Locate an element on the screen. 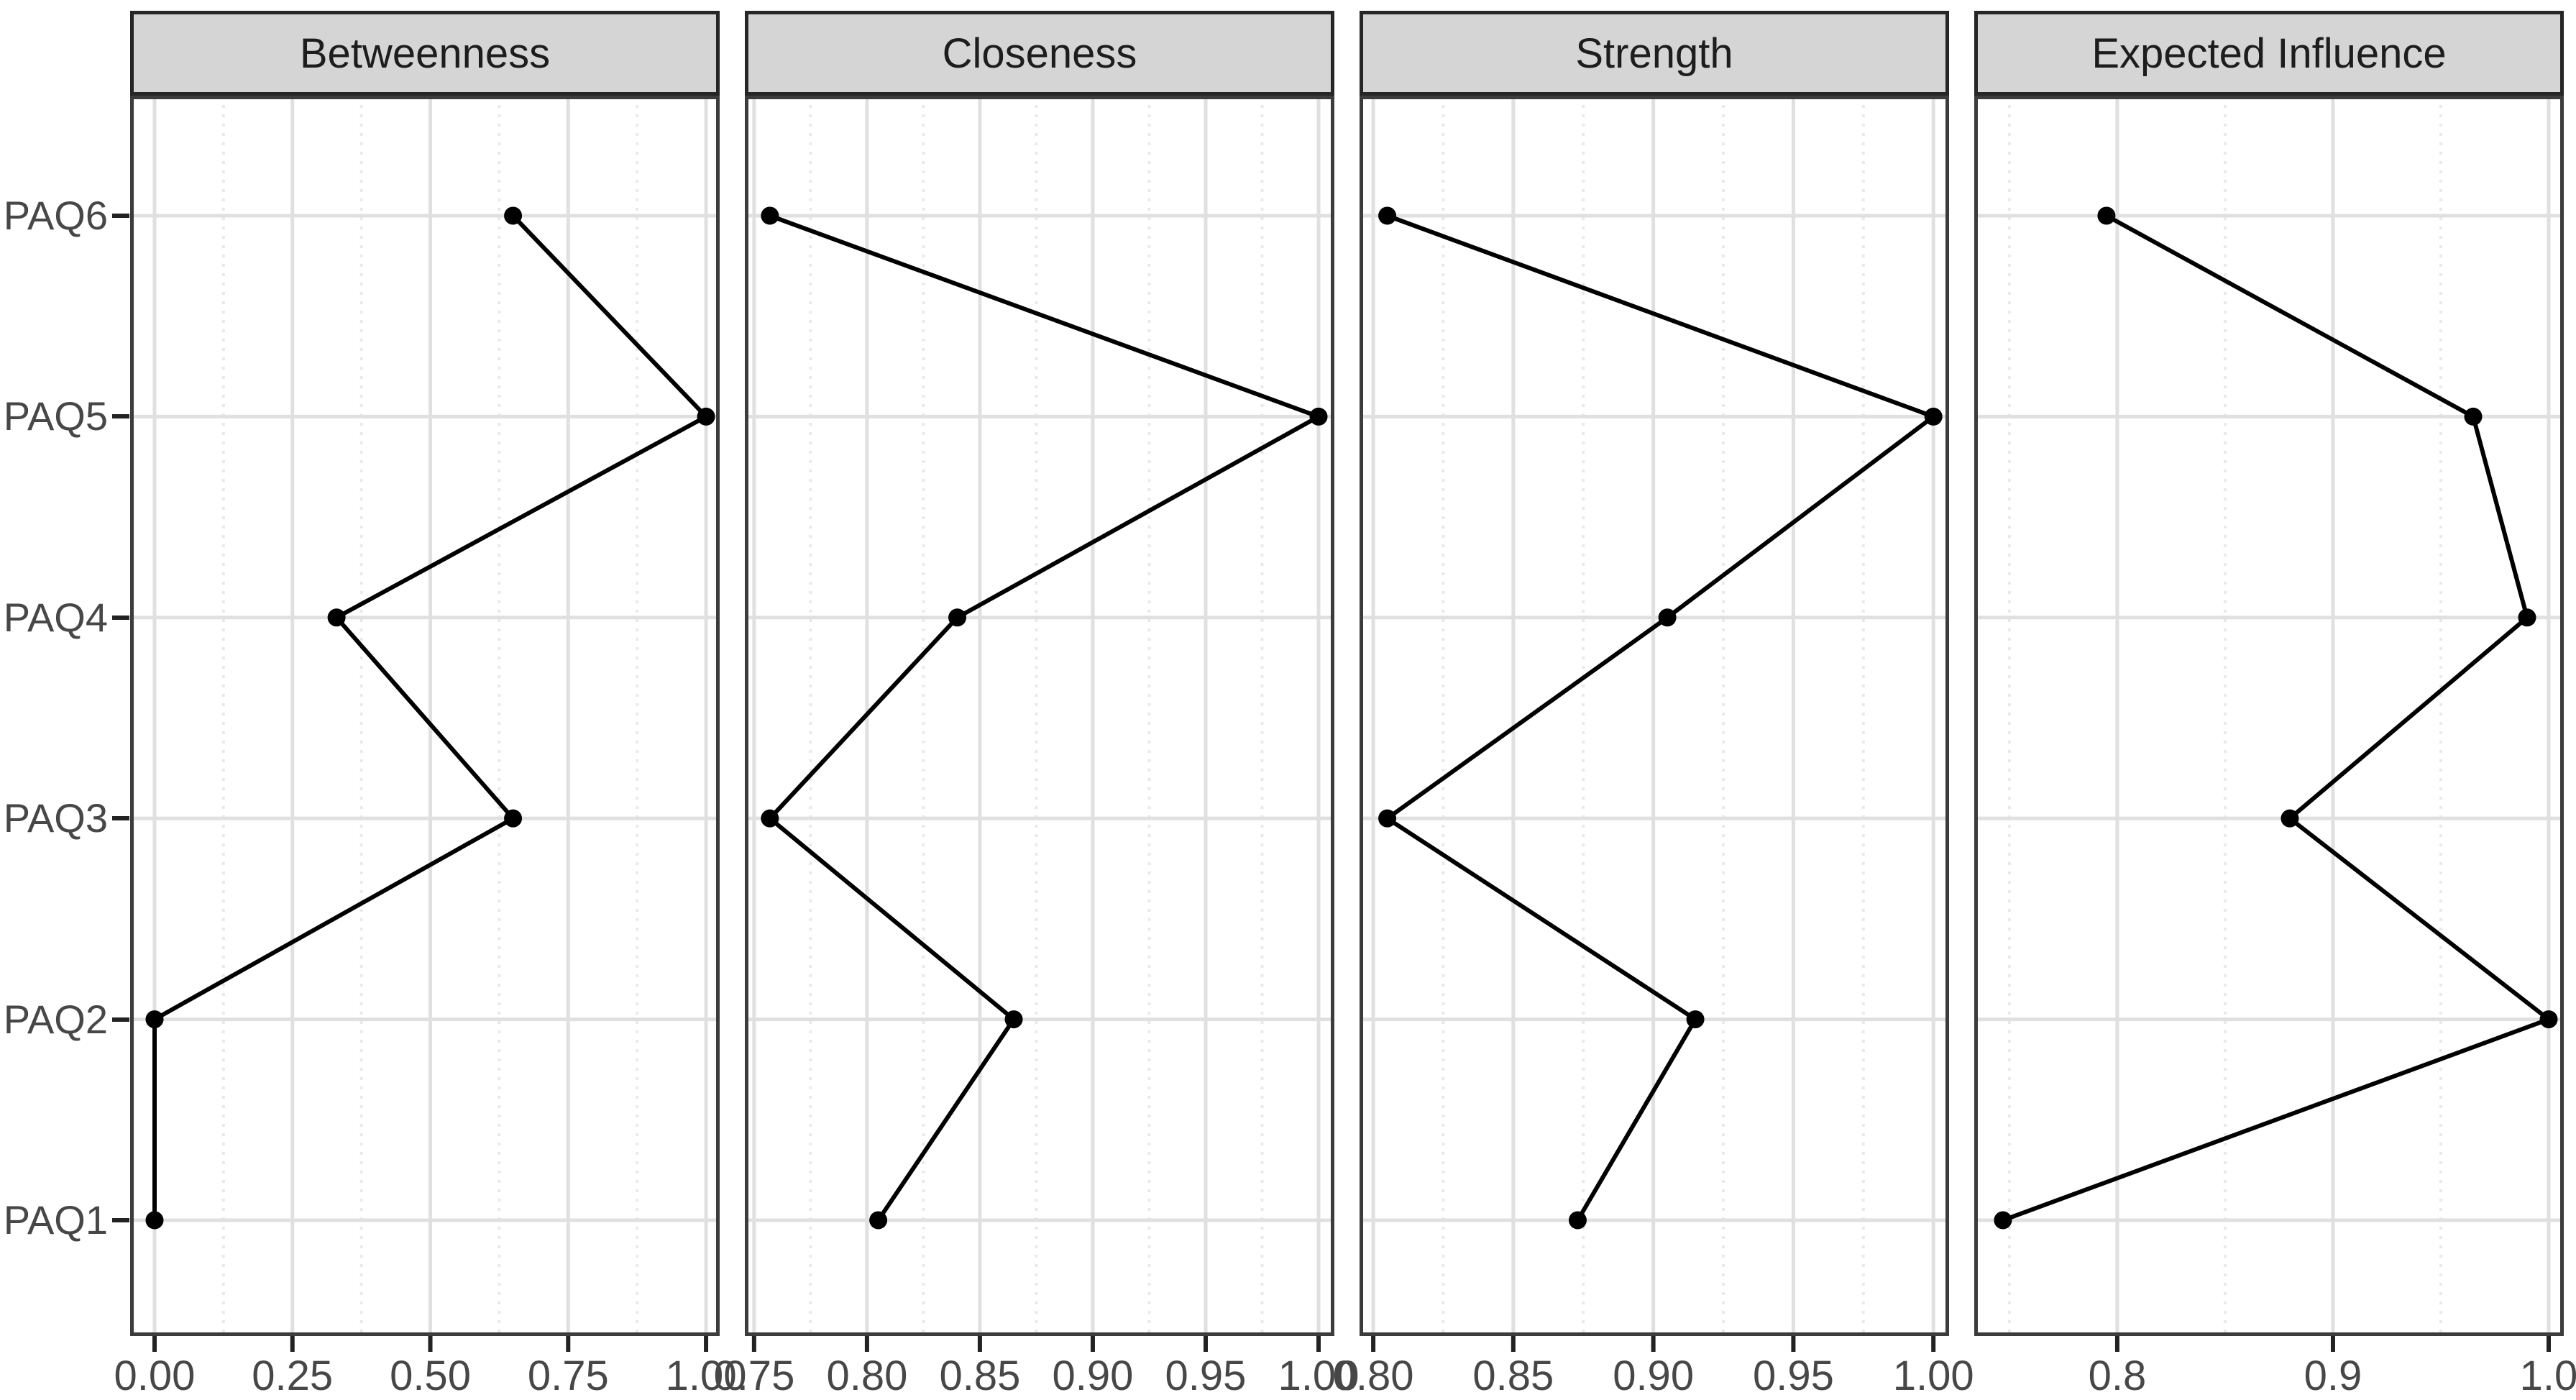 The height and width of the screenshot is (1400, 2576). y-axis-label: PAQ3 is located at coordinates (56, 818).